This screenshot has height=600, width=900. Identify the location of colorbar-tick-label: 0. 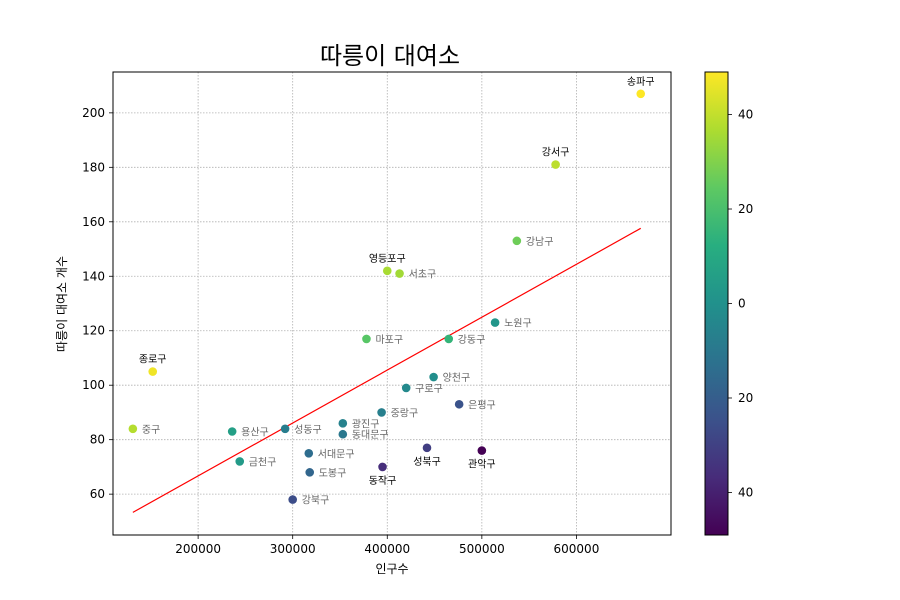
(742, 304).